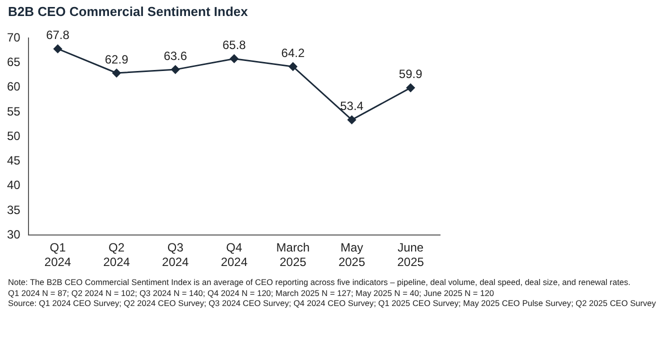  What do you see at coordinates (13, 87) in the screenshot?
I see `y-tick-label: 60` at bounding box center [13, 87].